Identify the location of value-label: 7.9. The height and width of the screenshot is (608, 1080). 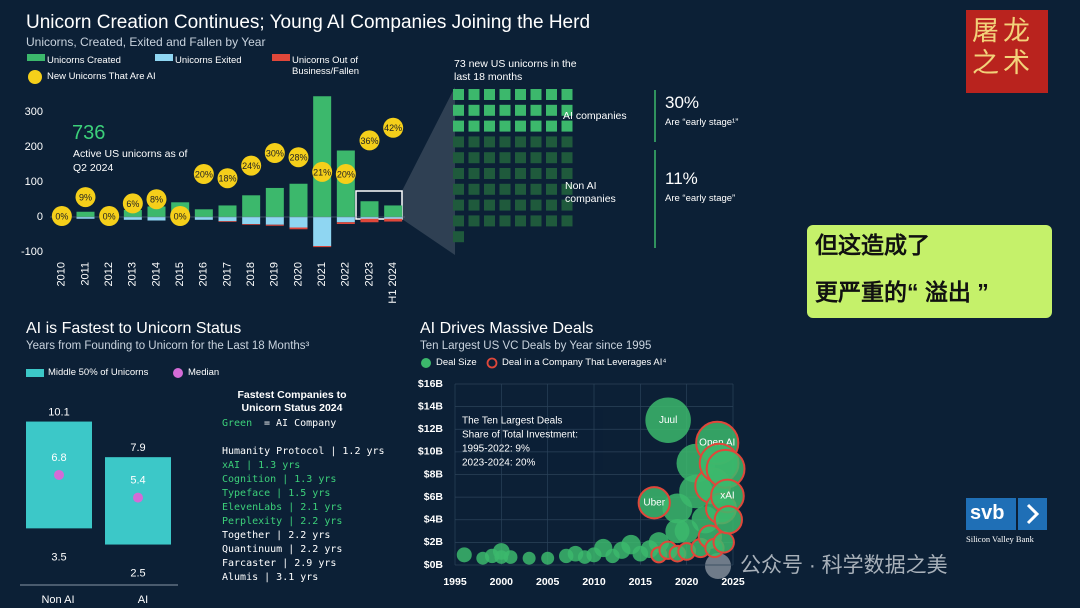
(137, 448).